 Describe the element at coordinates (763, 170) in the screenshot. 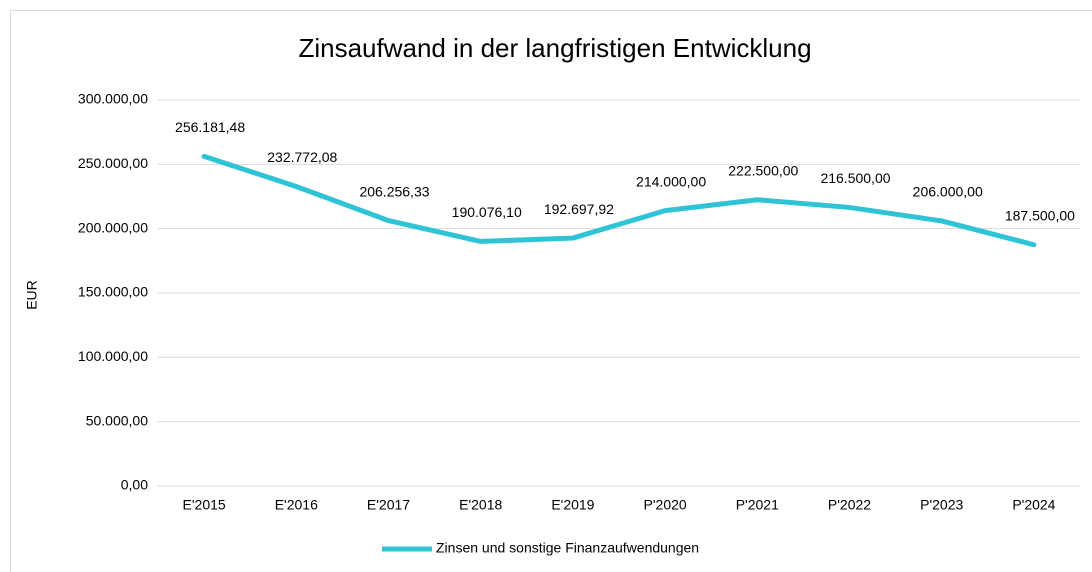

I see `data-label: 222.500,00` at that location.